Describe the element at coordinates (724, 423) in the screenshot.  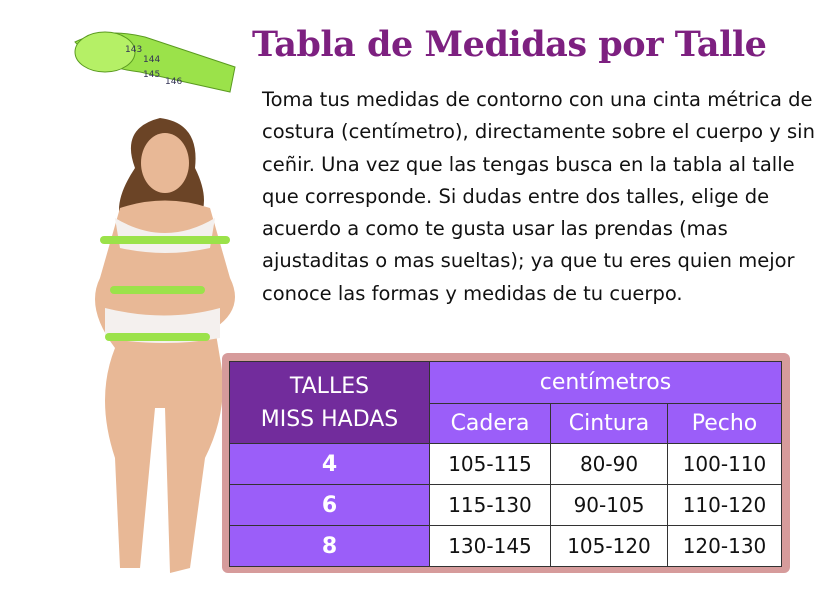
I see `column-header-pecho: Pecho` at that location.